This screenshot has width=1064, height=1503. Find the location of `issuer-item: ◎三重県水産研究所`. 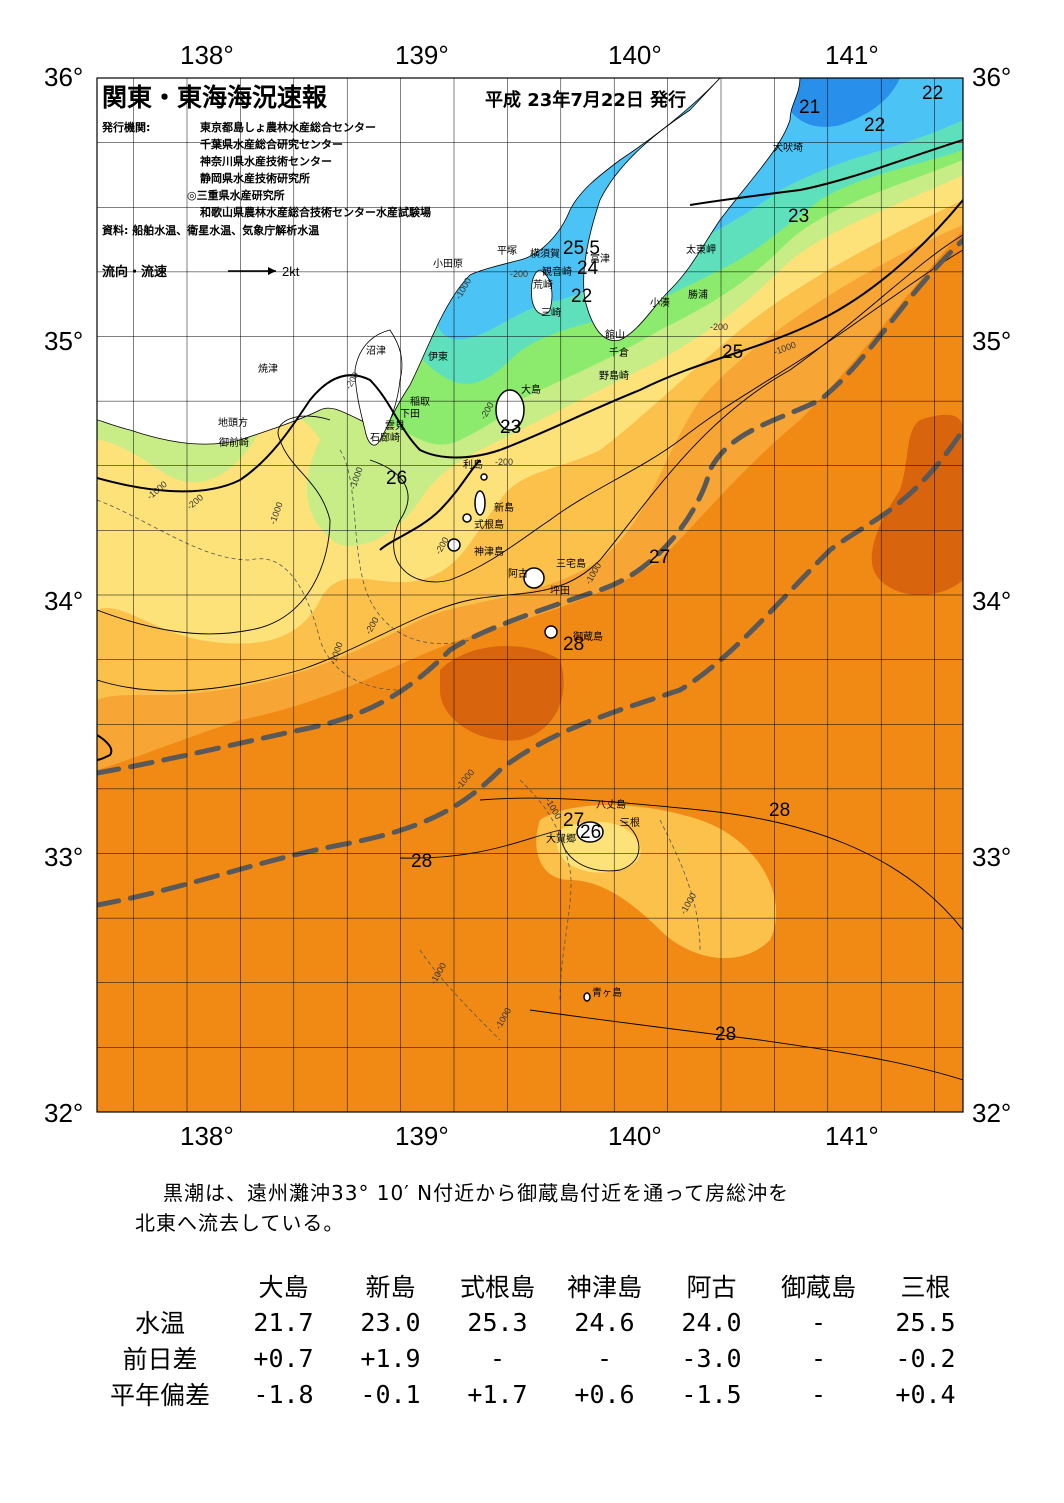

issuer-item: ◎三重県水産研究所 is located at coordinates (236, 195).